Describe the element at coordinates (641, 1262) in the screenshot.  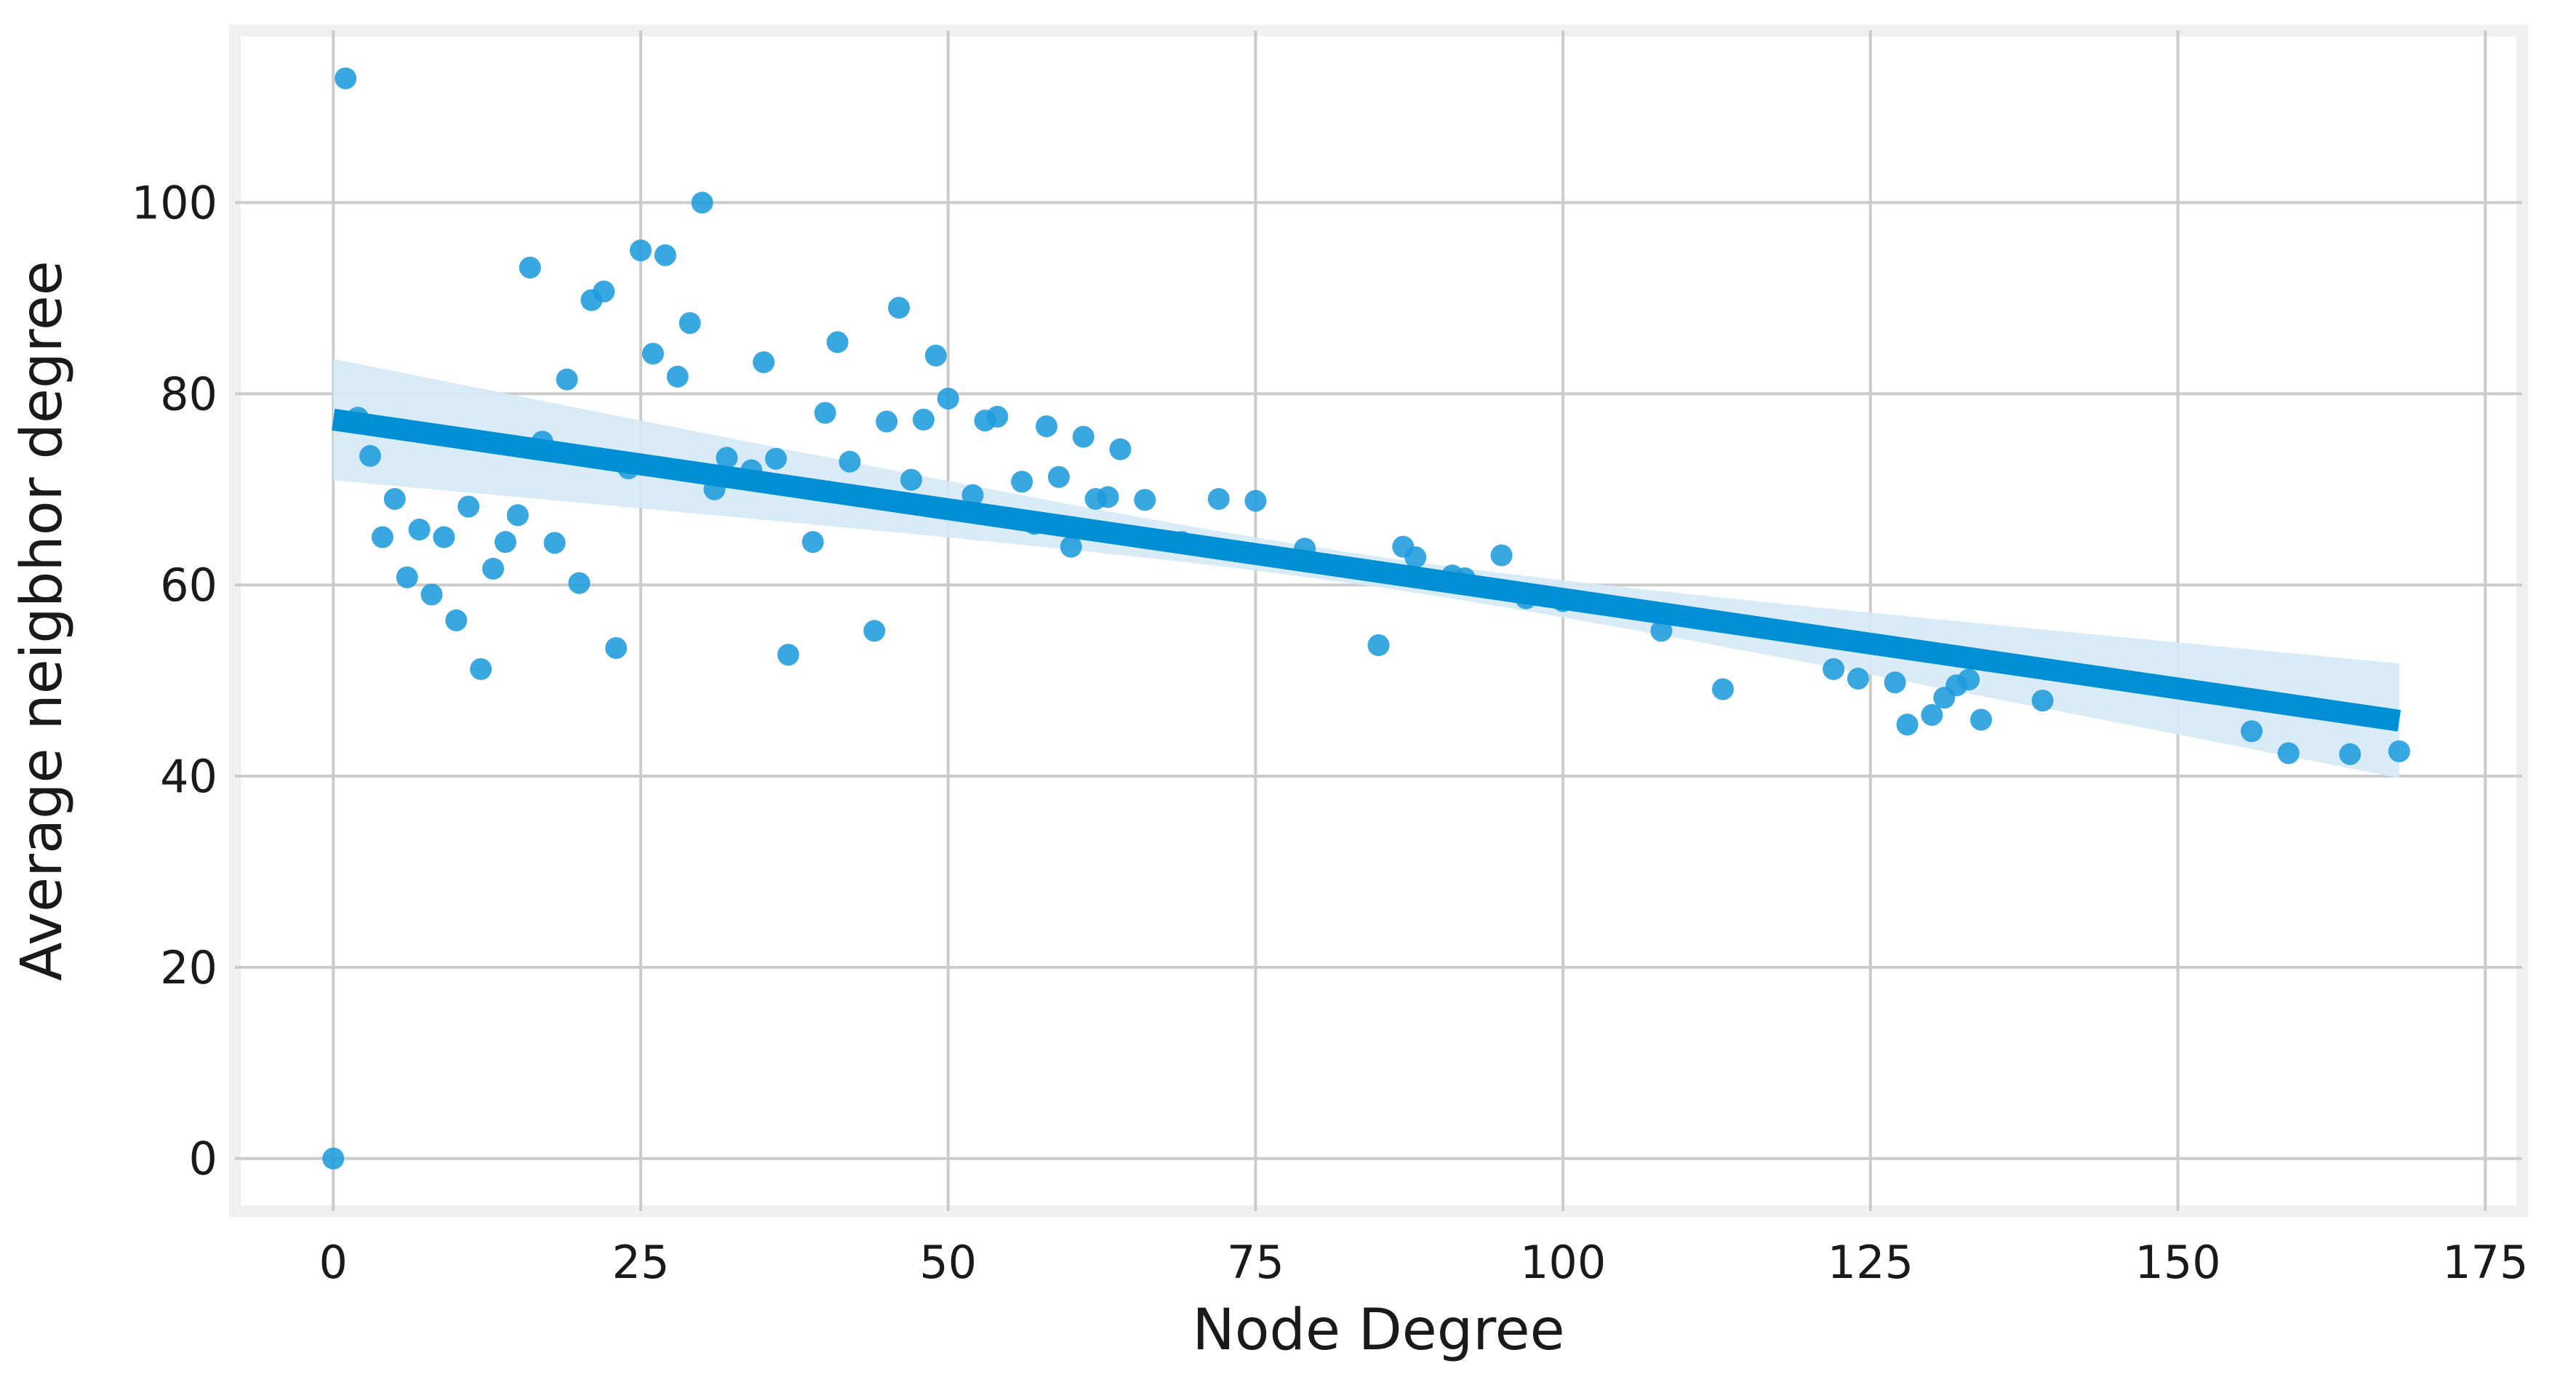
I see `x-tick-label: 25` at that location.